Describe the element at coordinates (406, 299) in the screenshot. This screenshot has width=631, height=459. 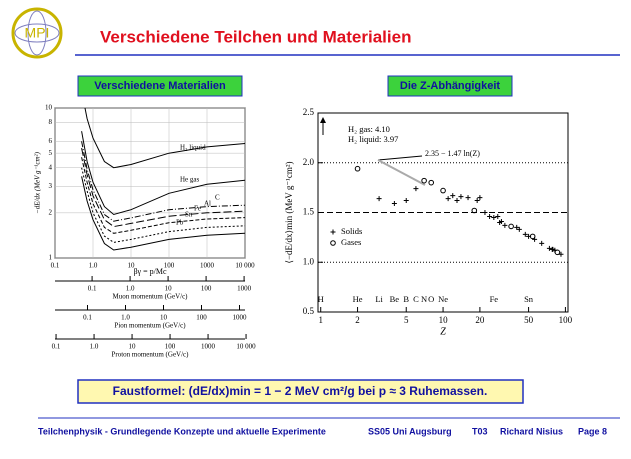
I see `element-label: B` at that location.